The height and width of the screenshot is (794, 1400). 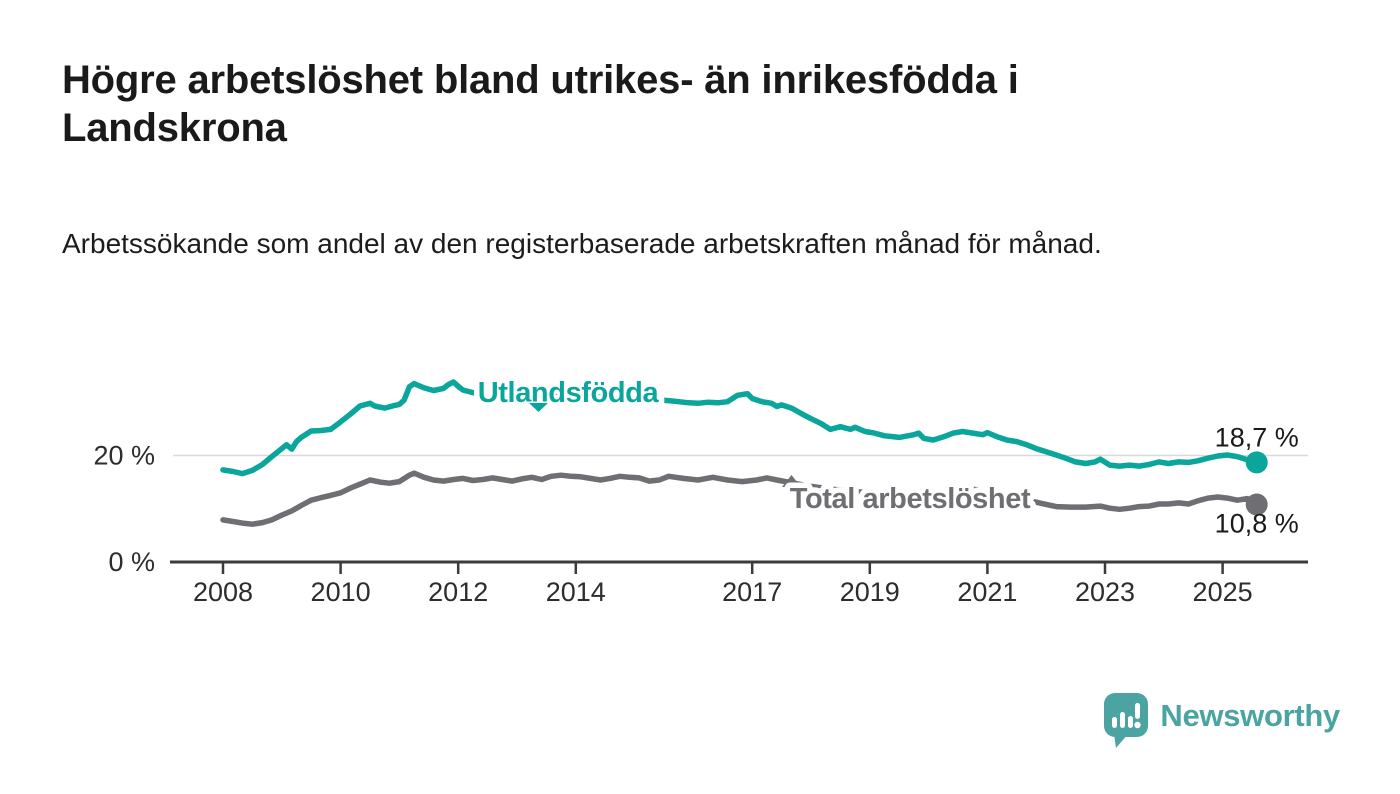 What do you see at coordinates (870, 592) in the screenshot?
I see `x-tick-label-2019: 2019` at bounding box center [870, 592].